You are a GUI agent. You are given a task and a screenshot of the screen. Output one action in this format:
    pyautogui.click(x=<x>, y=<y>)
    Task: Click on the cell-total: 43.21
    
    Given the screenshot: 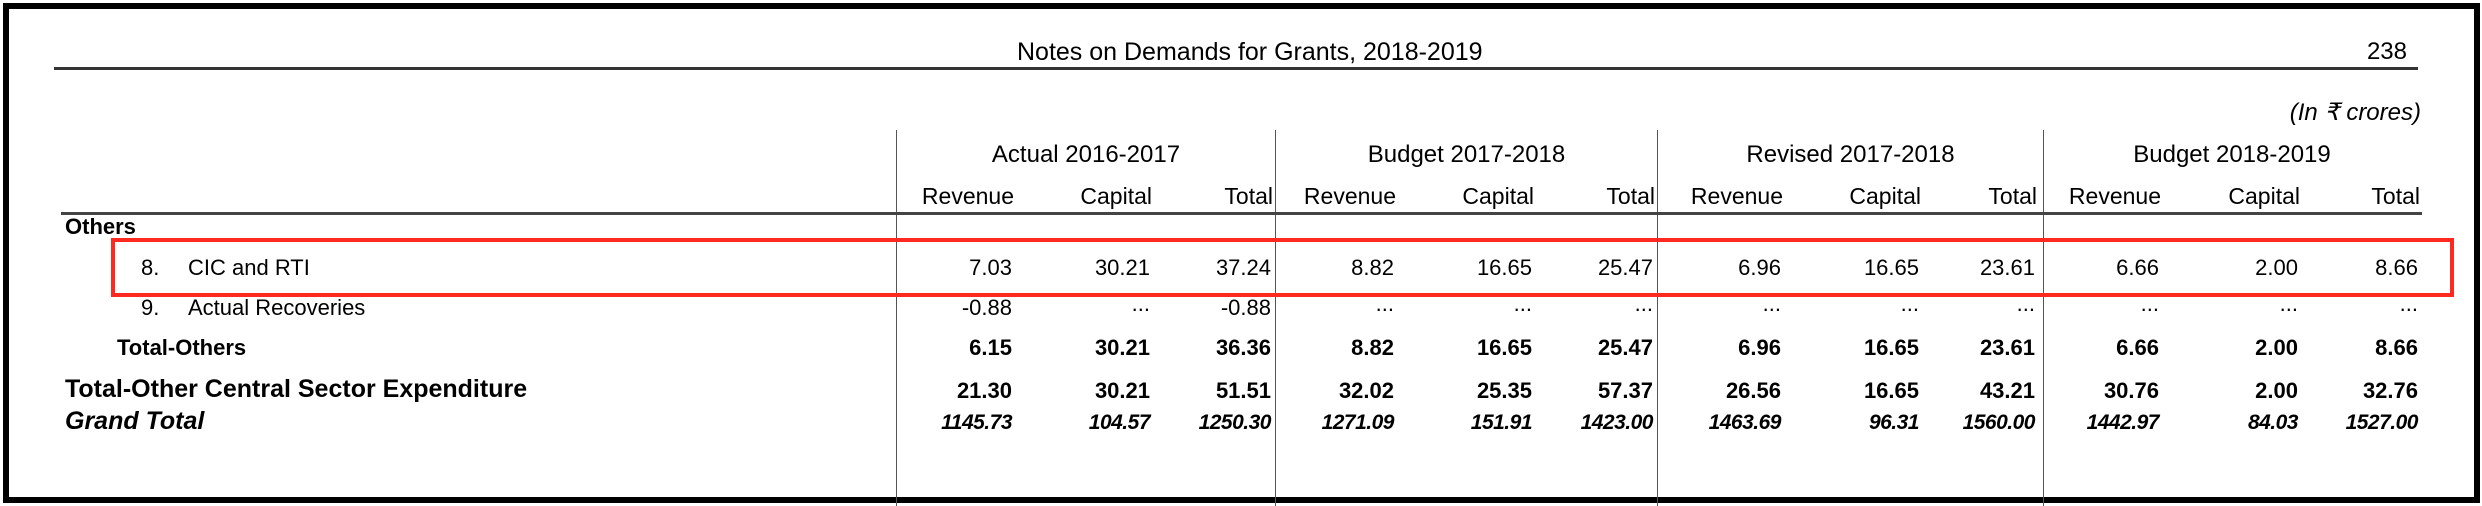 What is the action you would take?
    pyautogui.click(x=2007, y=390)
    